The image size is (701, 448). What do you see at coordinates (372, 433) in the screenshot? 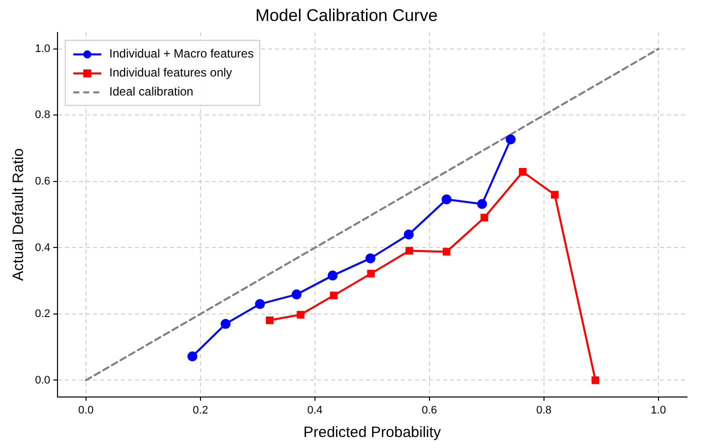
I see `x-axis-title: Predicted Probability` at bounding box center [372, 433].